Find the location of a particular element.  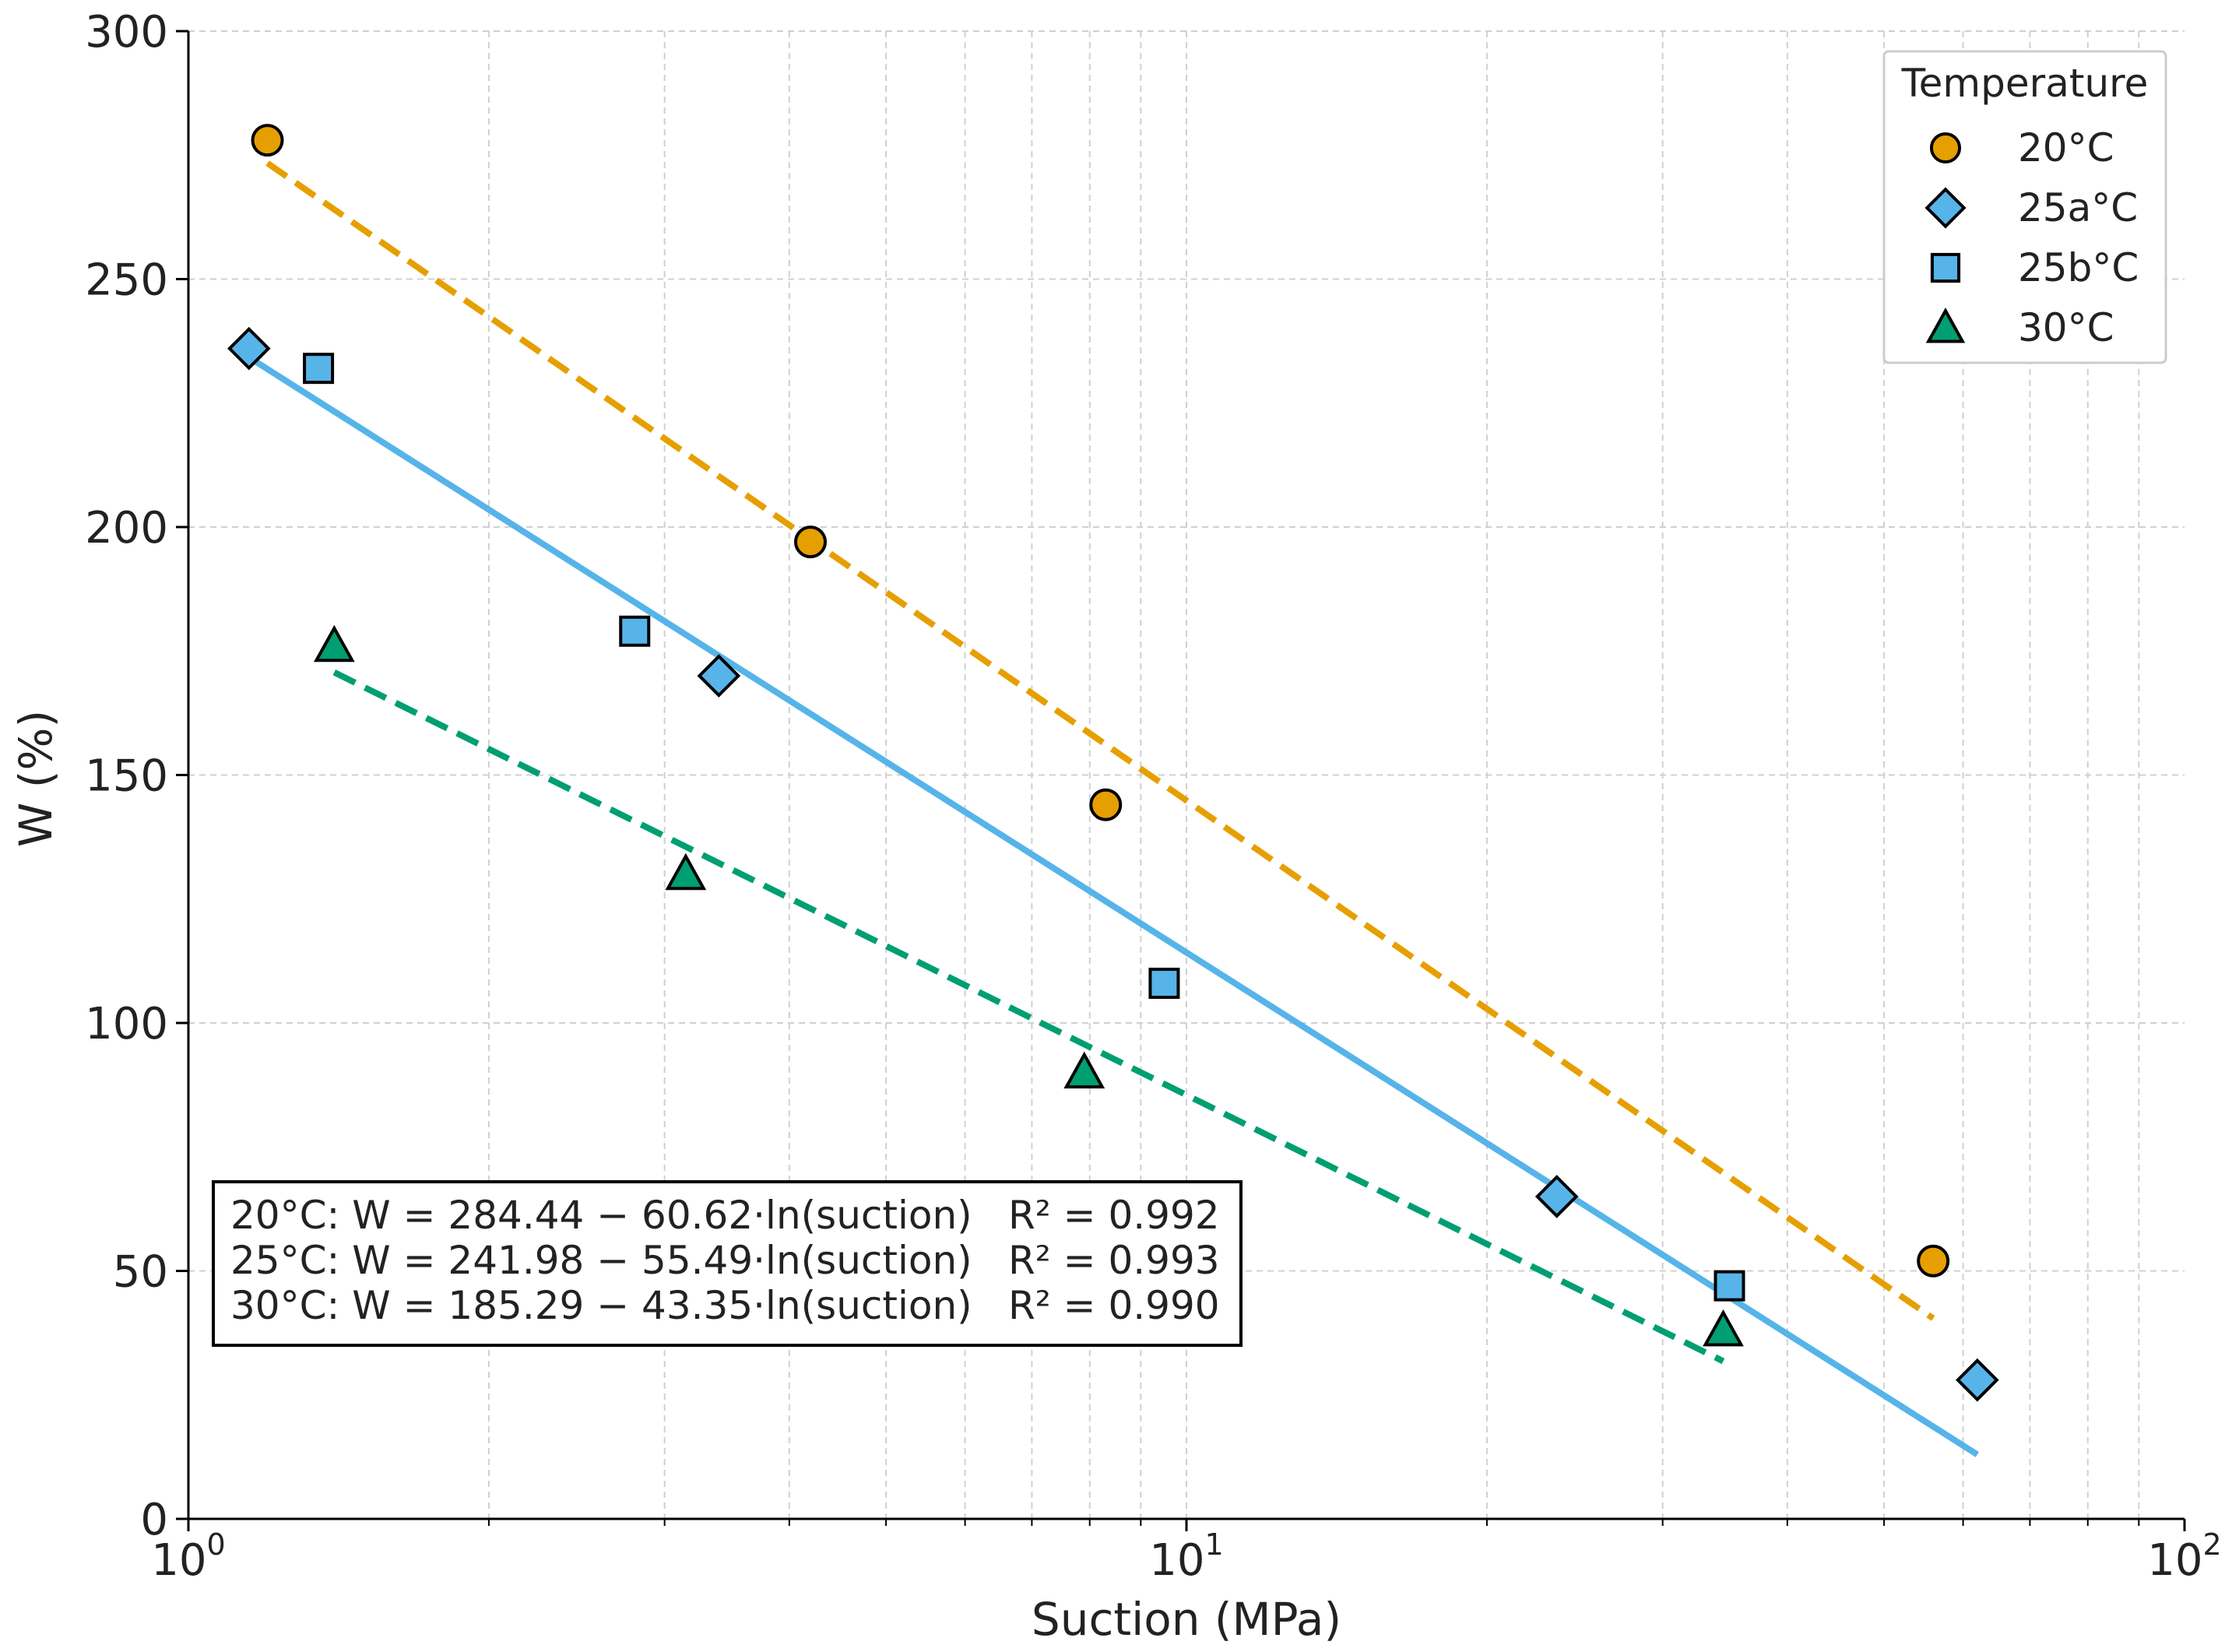

y-tick-label: 50 is located at coordinates (140, 1272).